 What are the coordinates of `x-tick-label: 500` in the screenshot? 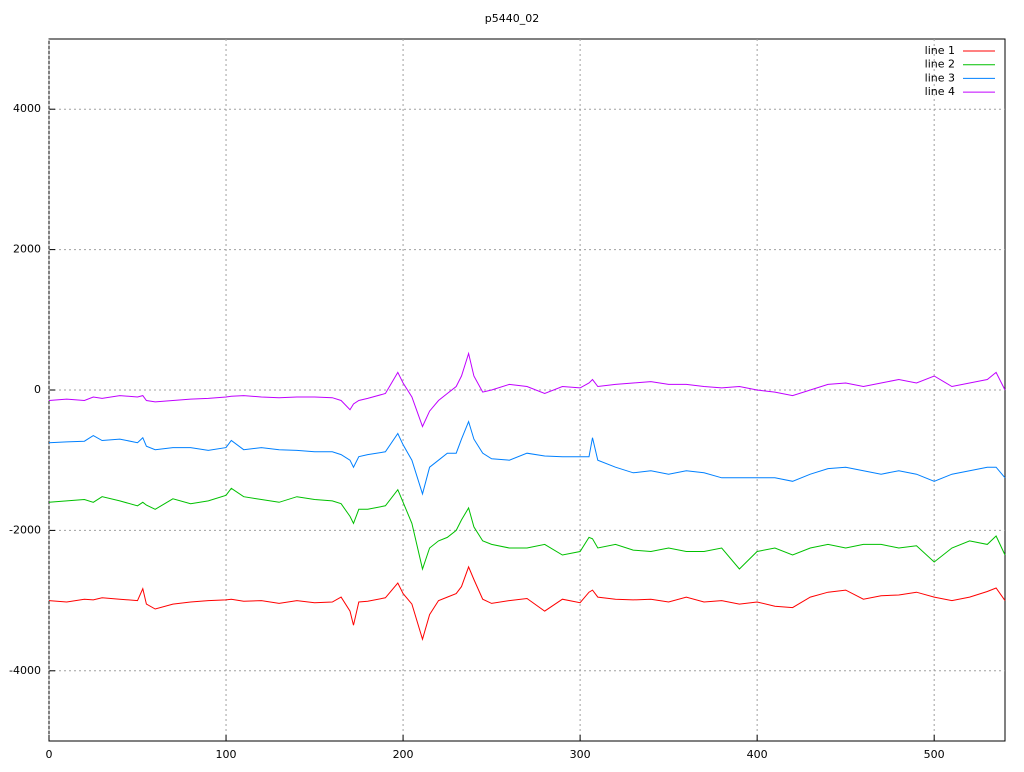 It's located at (934, 754).